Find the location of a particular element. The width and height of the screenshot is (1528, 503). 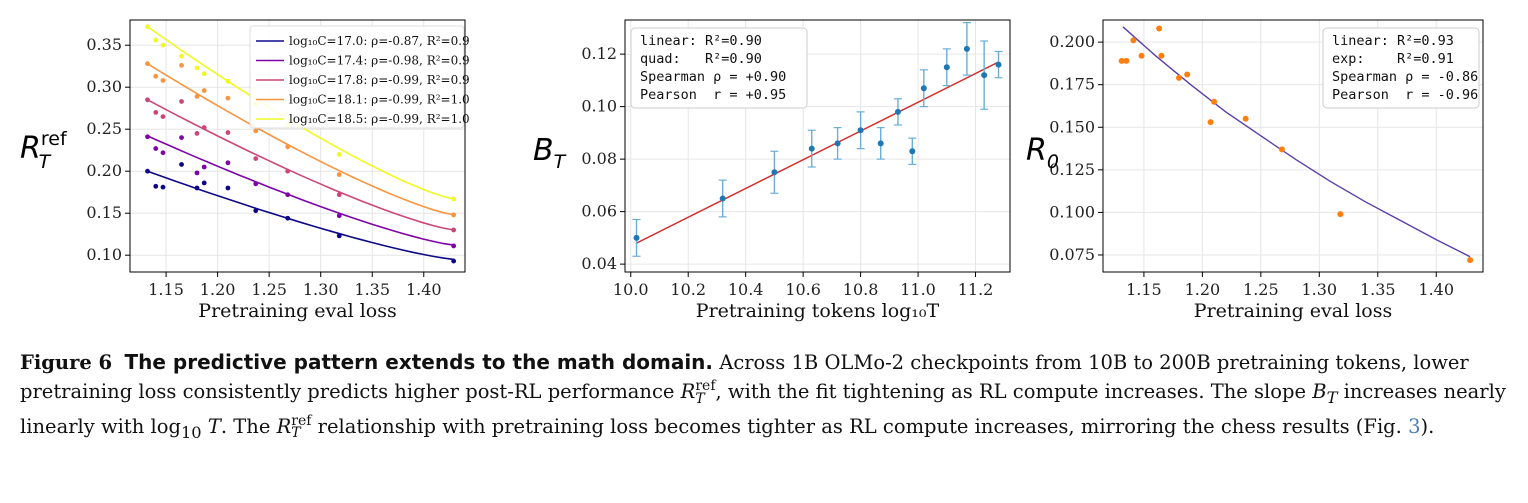

y-tick-label: 0.08 is located at coordinates (599, 158).